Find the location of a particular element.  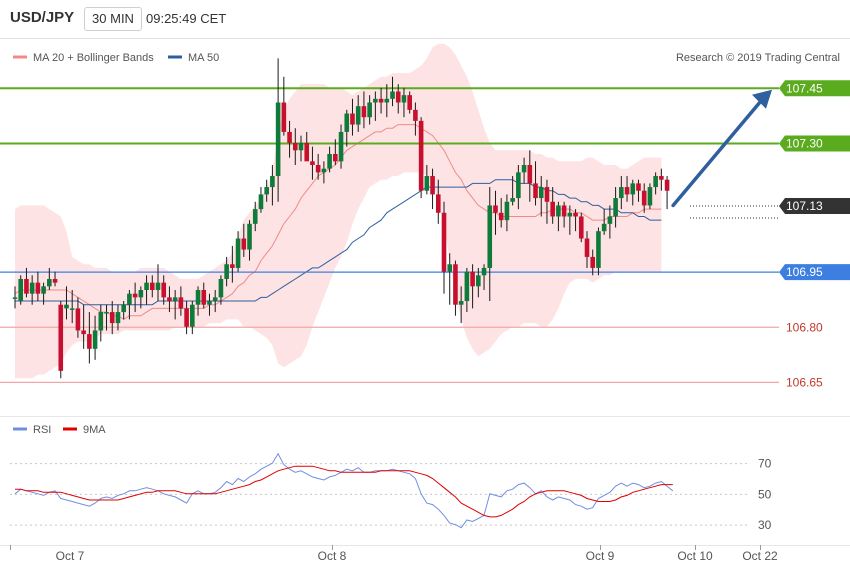

price-tag-label: 107.45 is located at coordinates (804, 88).